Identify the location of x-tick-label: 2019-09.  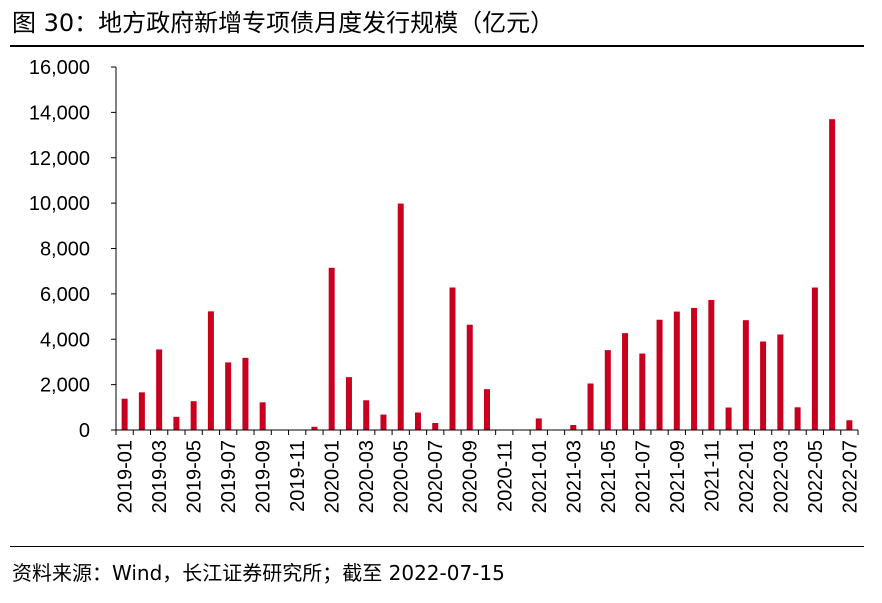
(264, 476).